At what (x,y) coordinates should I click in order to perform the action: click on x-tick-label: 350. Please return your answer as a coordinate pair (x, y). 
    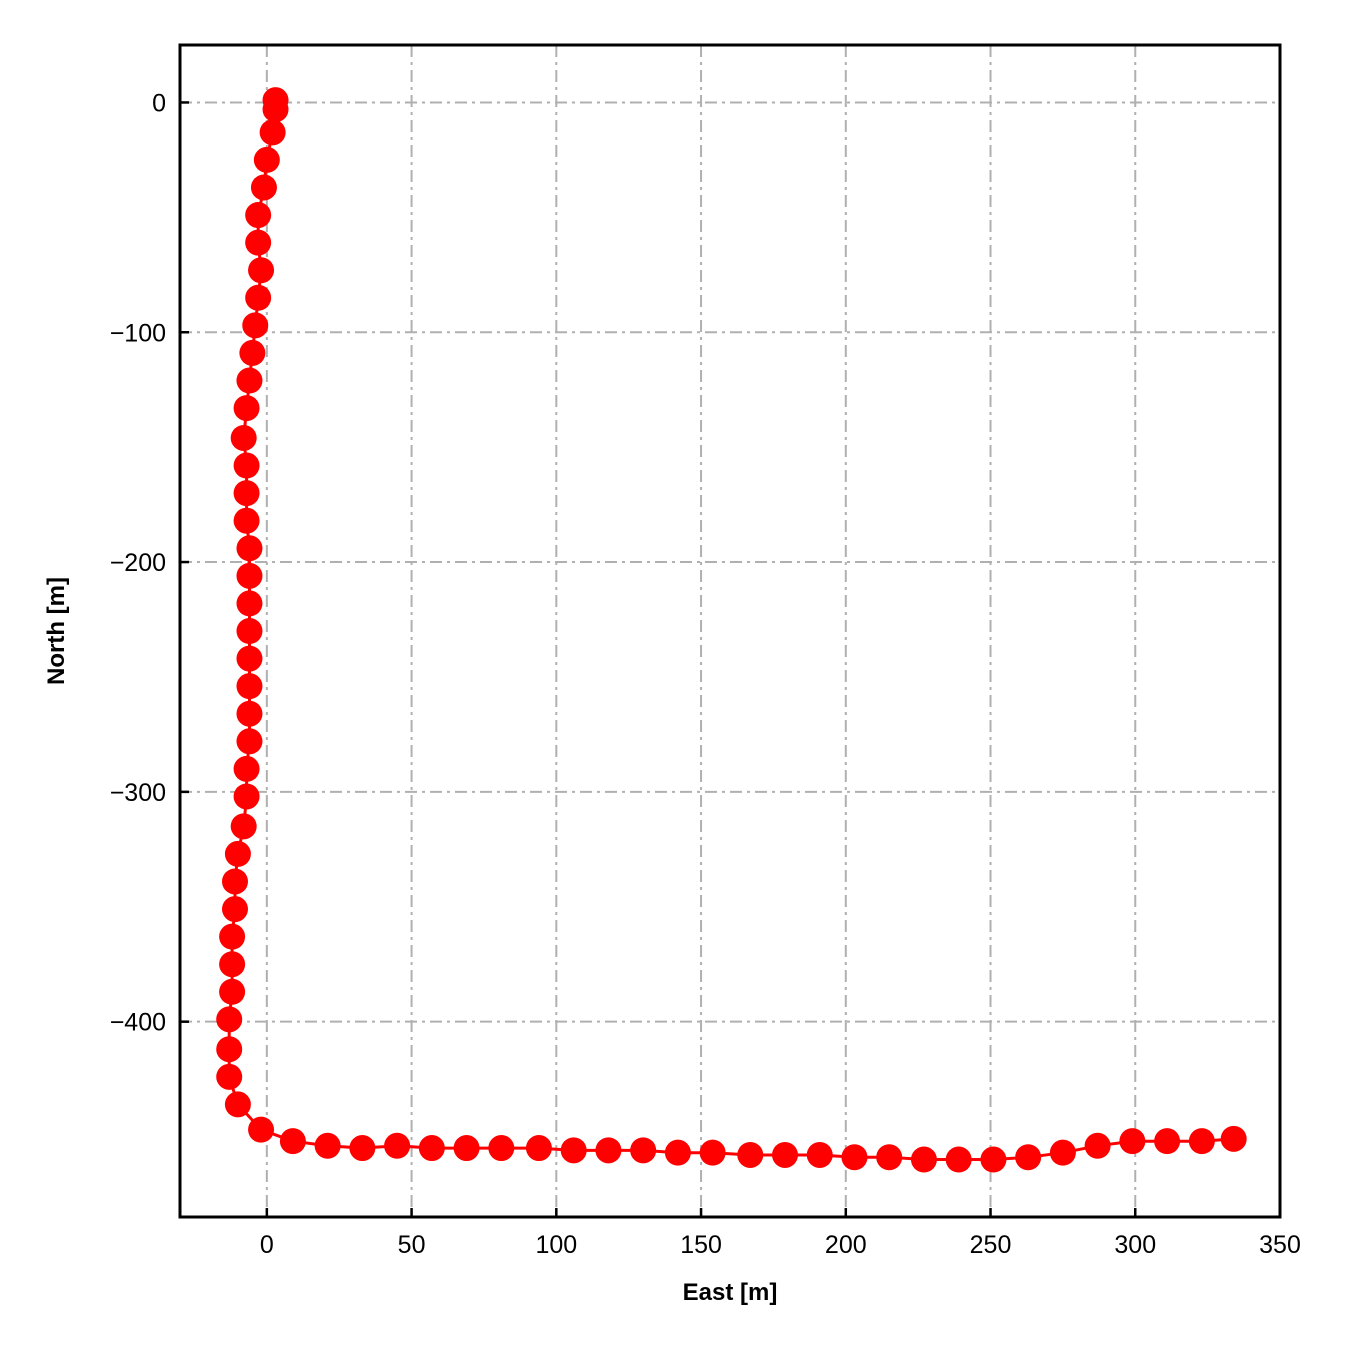
    Looking at the image, I should click on (1280, 1245).